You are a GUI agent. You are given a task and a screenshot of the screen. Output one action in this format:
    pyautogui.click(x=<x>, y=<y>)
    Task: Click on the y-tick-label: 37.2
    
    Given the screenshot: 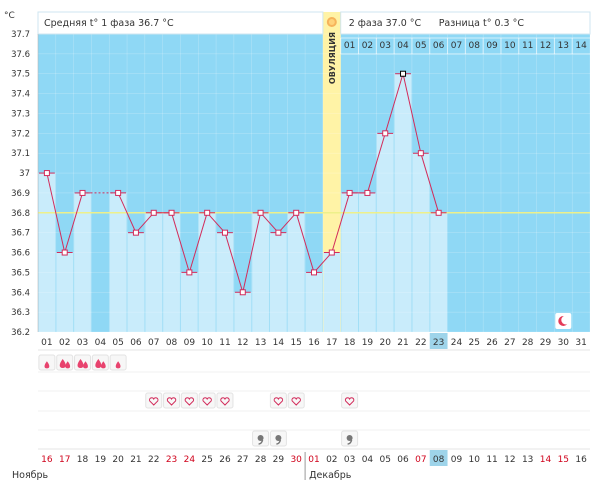 What is the action you would take?
    pyautogui.click(x=20, y=134)
    